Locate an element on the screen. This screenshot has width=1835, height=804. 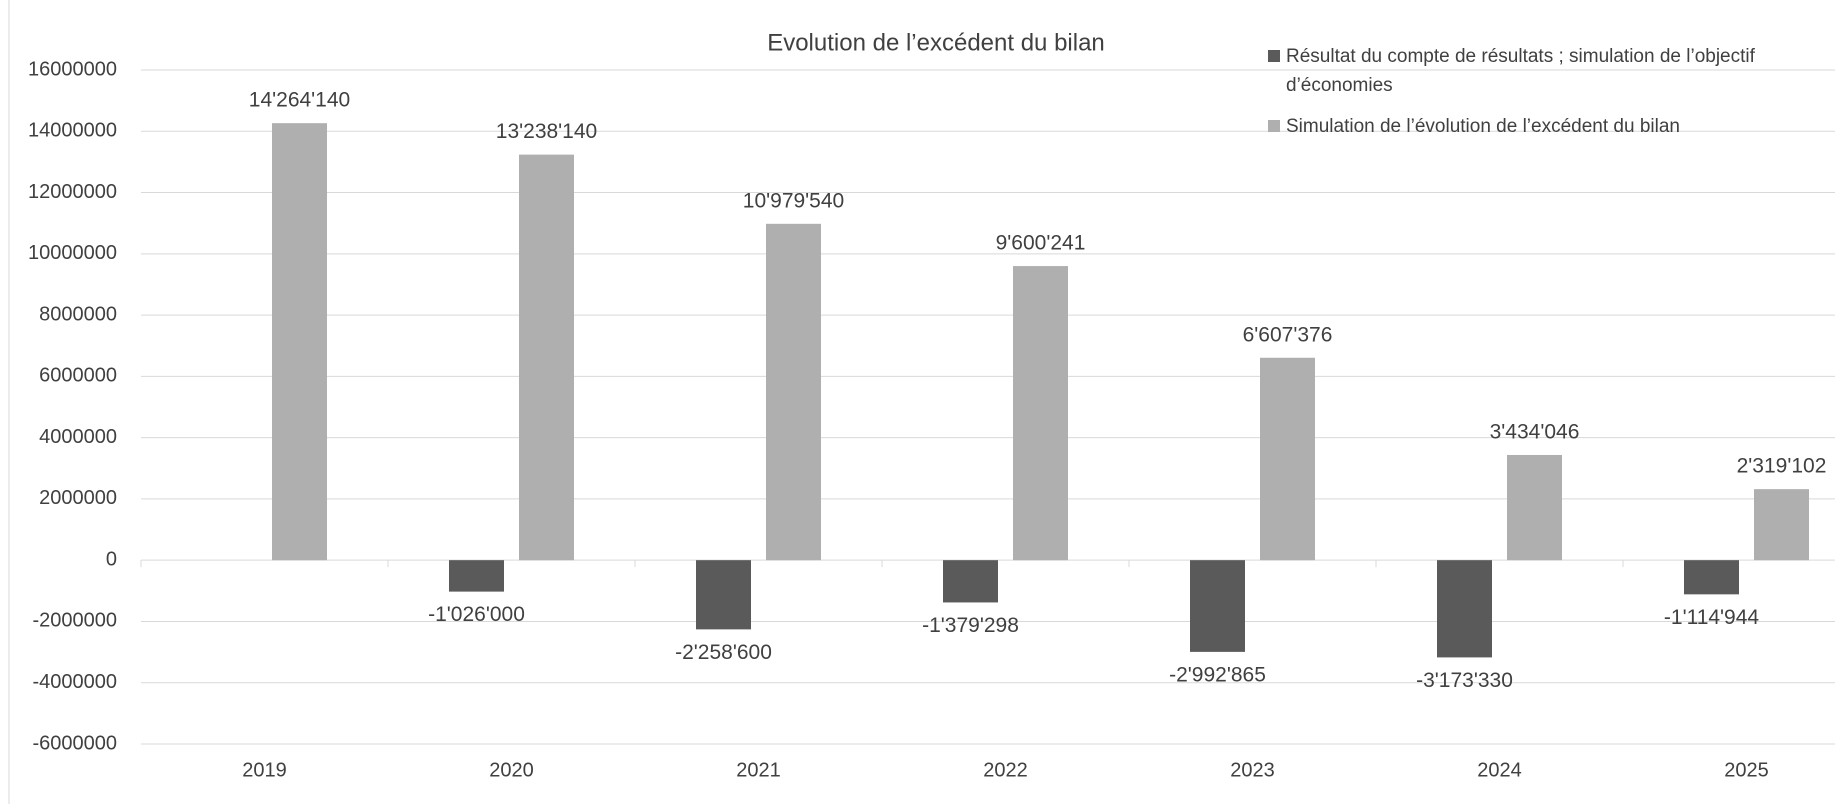
value-label: 2'319'102 is located at coordinates (1782, 466).